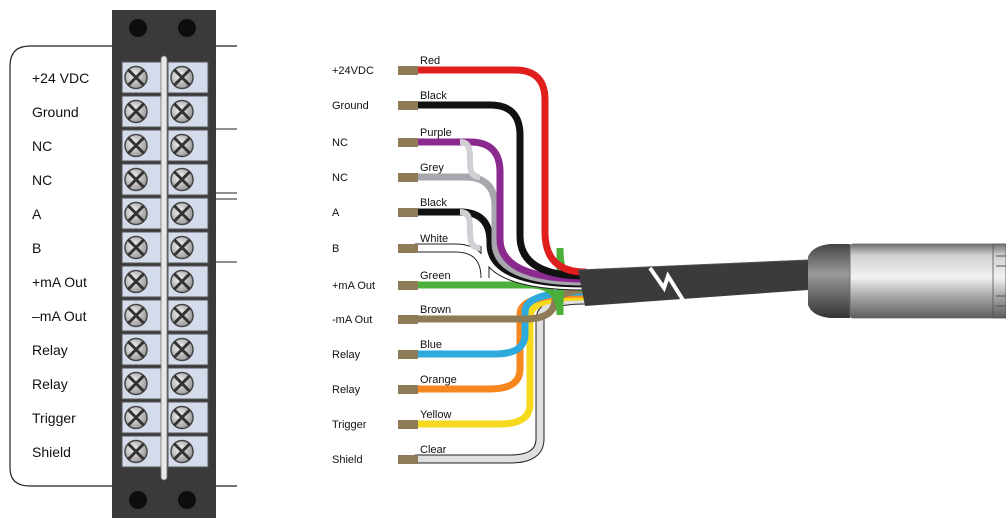 The height and width of the screenshot is (518, 1006). I want to click on wire-black, so click(500, 190).